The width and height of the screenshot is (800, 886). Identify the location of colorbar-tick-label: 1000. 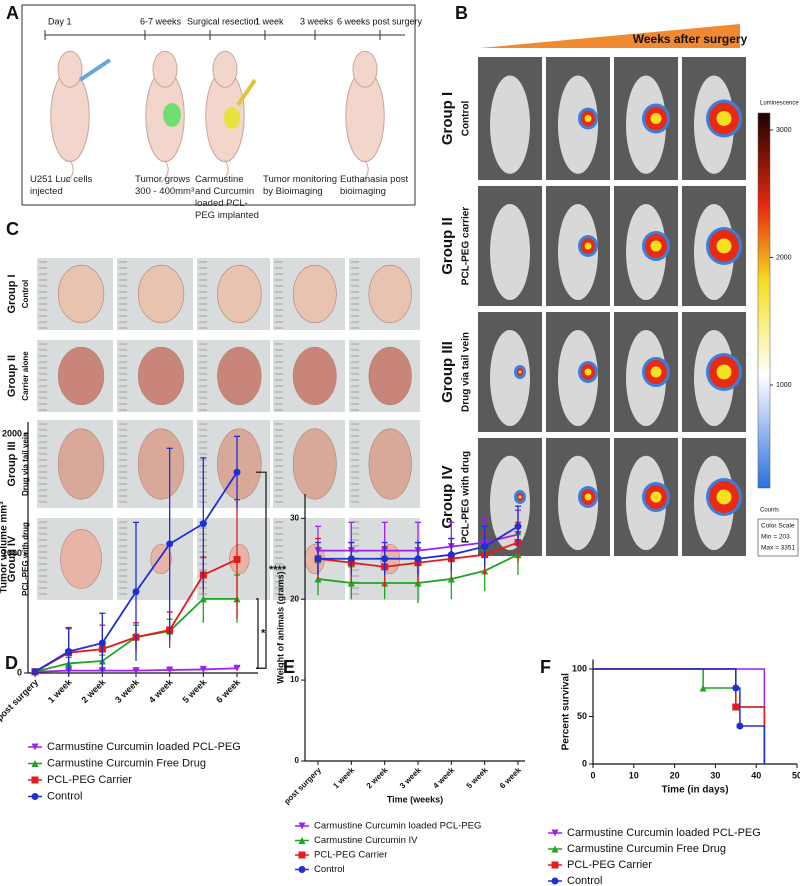
(784, 385).